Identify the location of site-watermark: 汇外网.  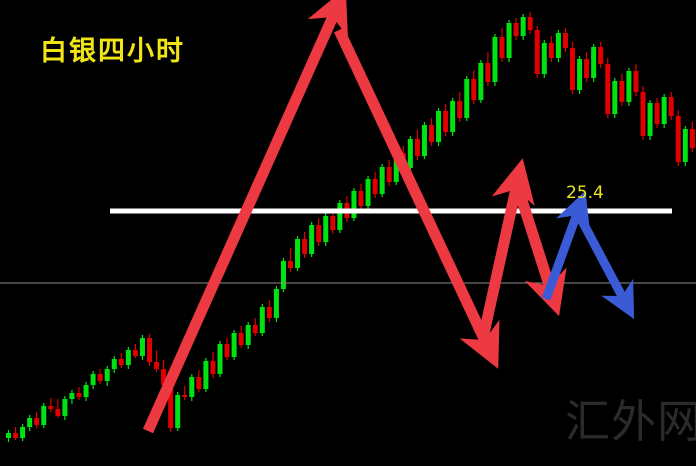
(630, 421).